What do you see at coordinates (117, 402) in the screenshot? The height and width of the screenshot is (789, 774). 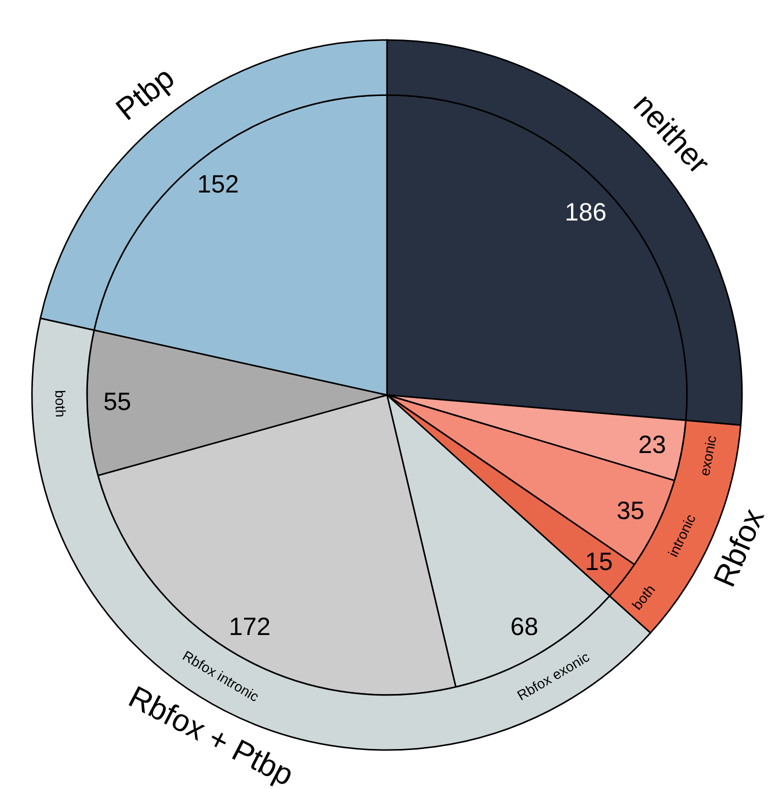 I see `data-label: 55` at bounding box center [117, 402].